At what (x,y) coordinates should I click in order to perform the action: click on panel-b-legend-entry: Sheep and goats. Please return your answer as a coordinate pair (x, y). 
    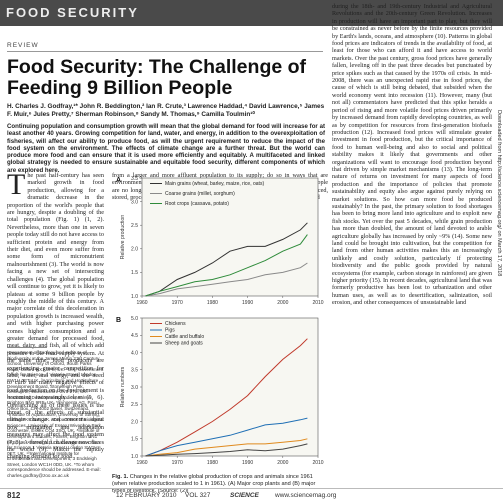
    Looking at the image, I should click on (184, 344).